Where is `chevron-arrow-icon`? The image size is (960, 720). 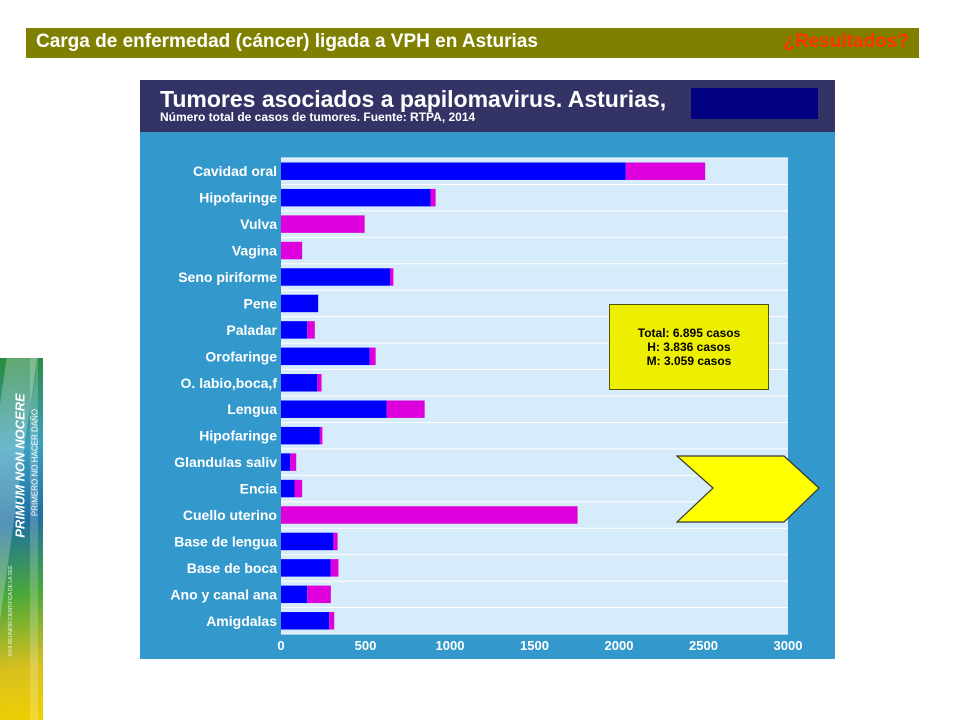 chevron-arrow-icon is located at coordinates (748, 489).